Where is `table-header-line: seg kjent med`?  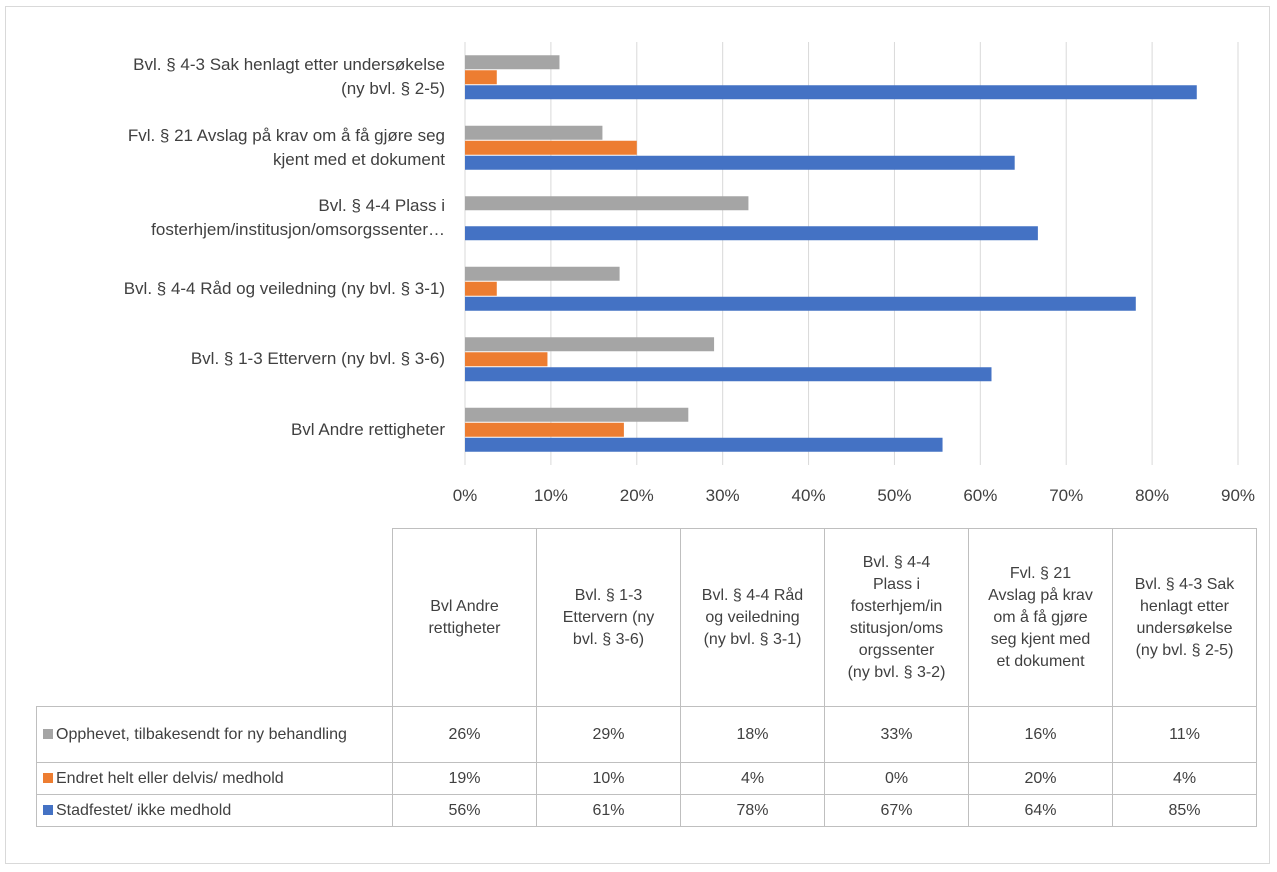
table-header-line: seg kjent med is located at coordinates (1040, 639).